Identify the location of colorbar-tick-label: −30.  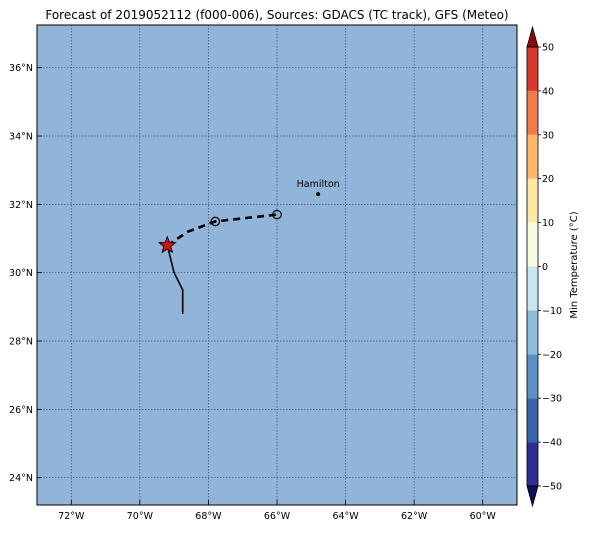
(552, 399).